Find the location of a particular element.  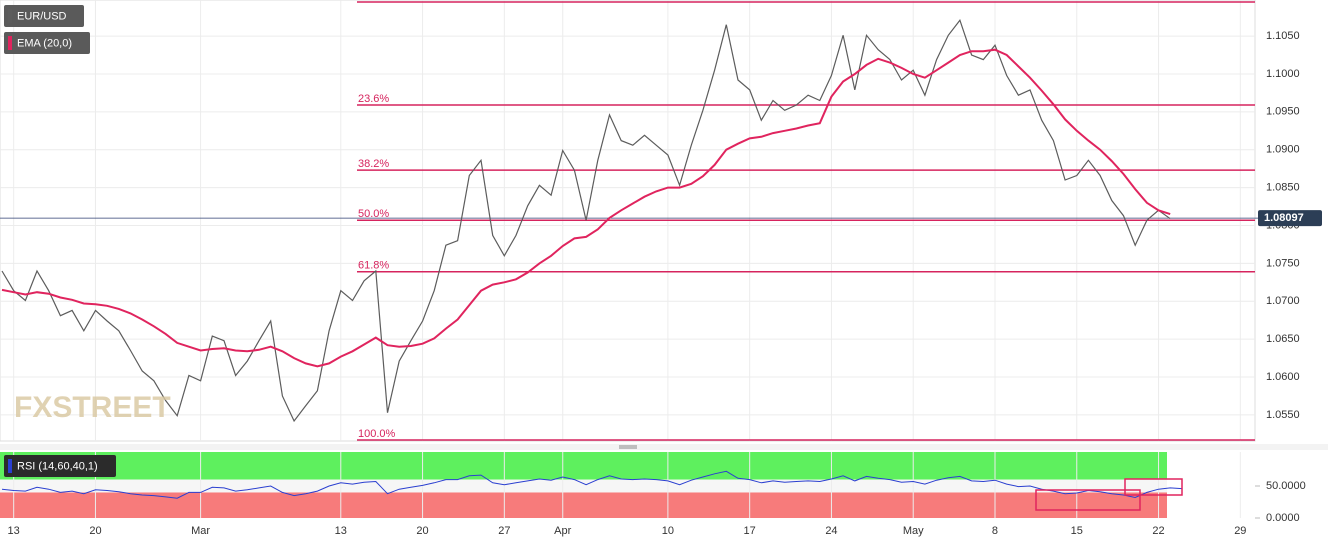

y-tick-label: 1.0750 is located at coordinates (1283, 263).